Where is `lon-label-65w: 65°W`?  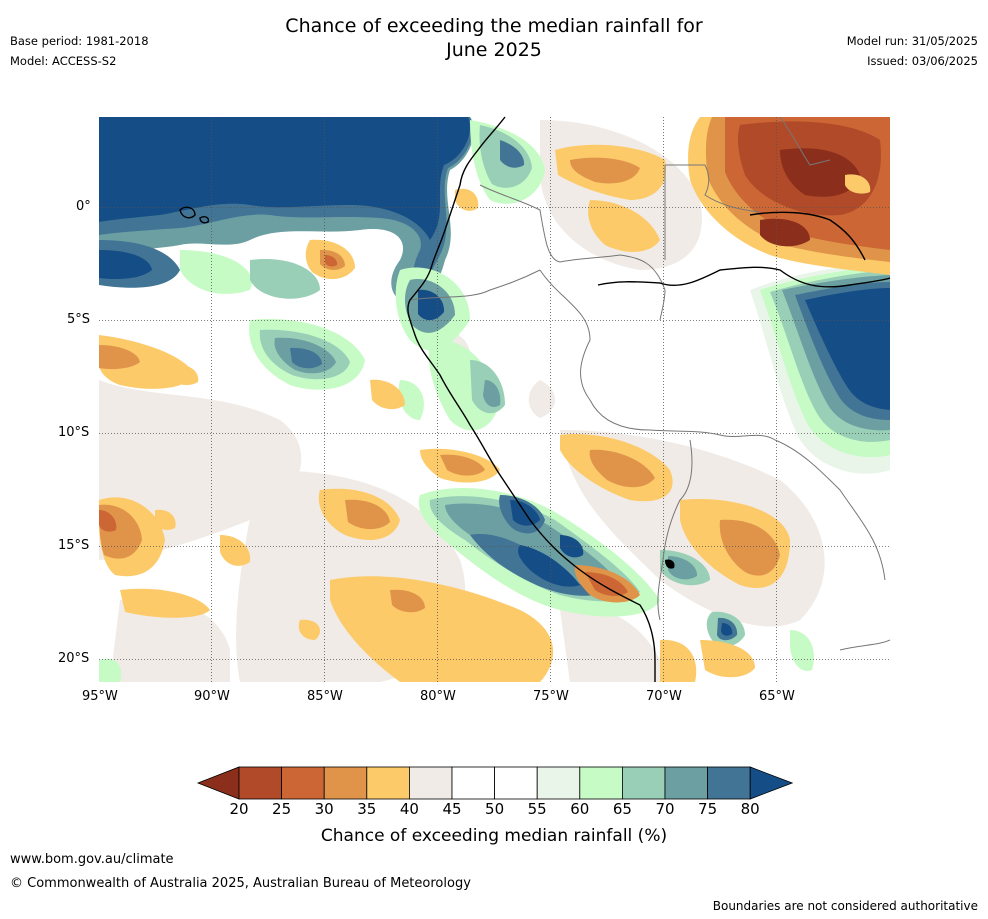 lon-label-65w: 65°W is located at coordinates (777, 696).